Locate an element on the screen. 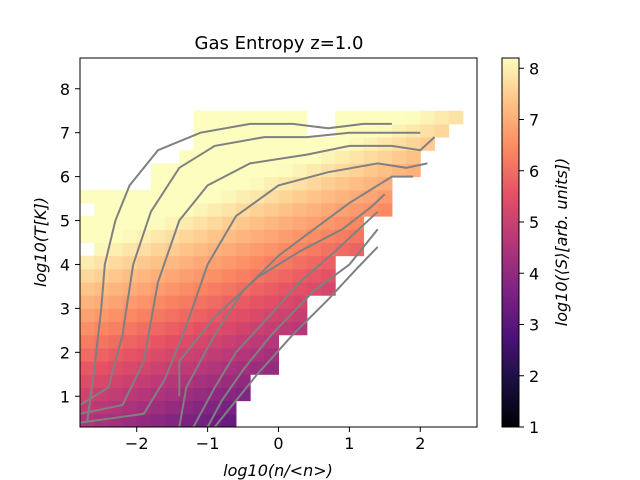  y-axis-label: log10(T[K]) is located at coordinates (40, 242).